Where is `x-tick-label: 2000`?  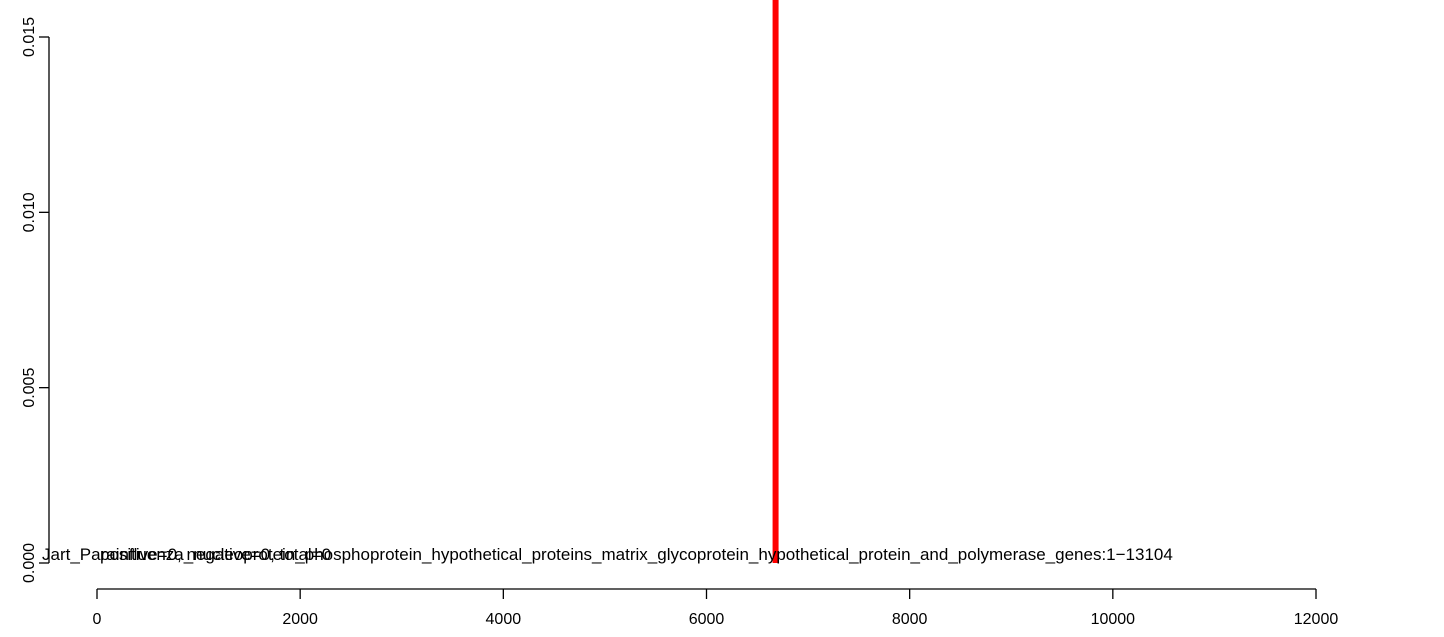
x-tick-label: 2000 is located at coordinates (300, 619).